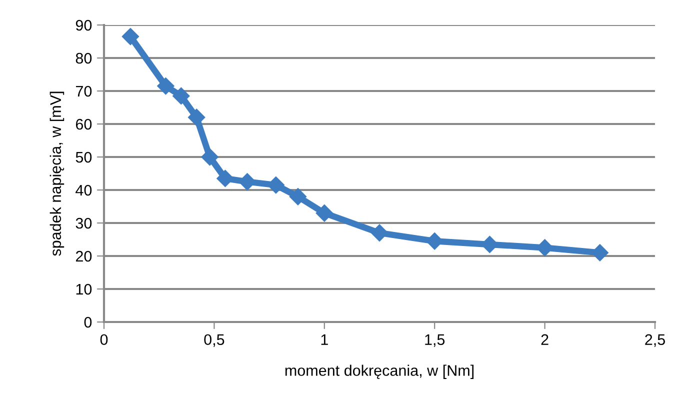  Describe the element at coordinates (84, 223) in the screenshot. I see `y-tick-label: 30` at that location.